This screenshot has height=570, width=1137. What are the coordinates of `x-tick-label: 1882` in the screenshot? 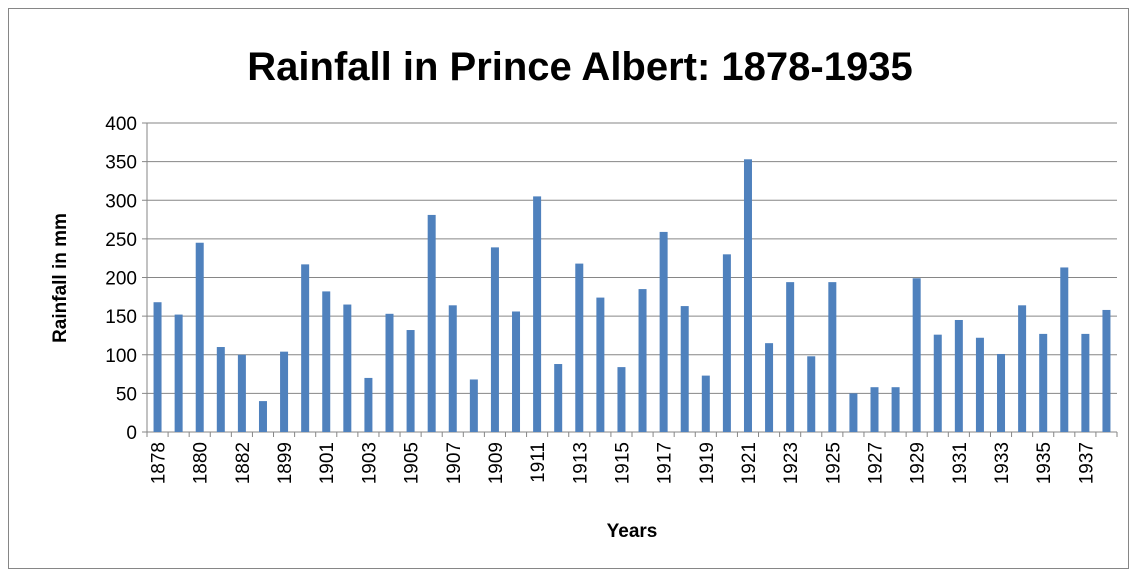 It's located at (243, 463).